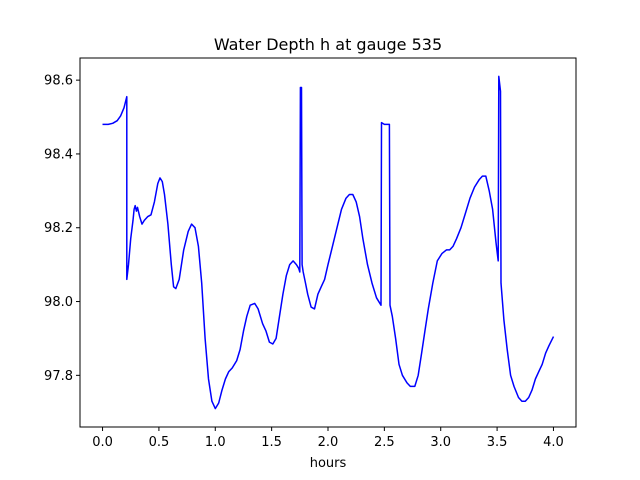 This screenshot has height=480, width=640. What do you see at coordinates (384, 442) in the screenshot?
I see `x-tick-label: 2.5` at bounding box center [384, 442].